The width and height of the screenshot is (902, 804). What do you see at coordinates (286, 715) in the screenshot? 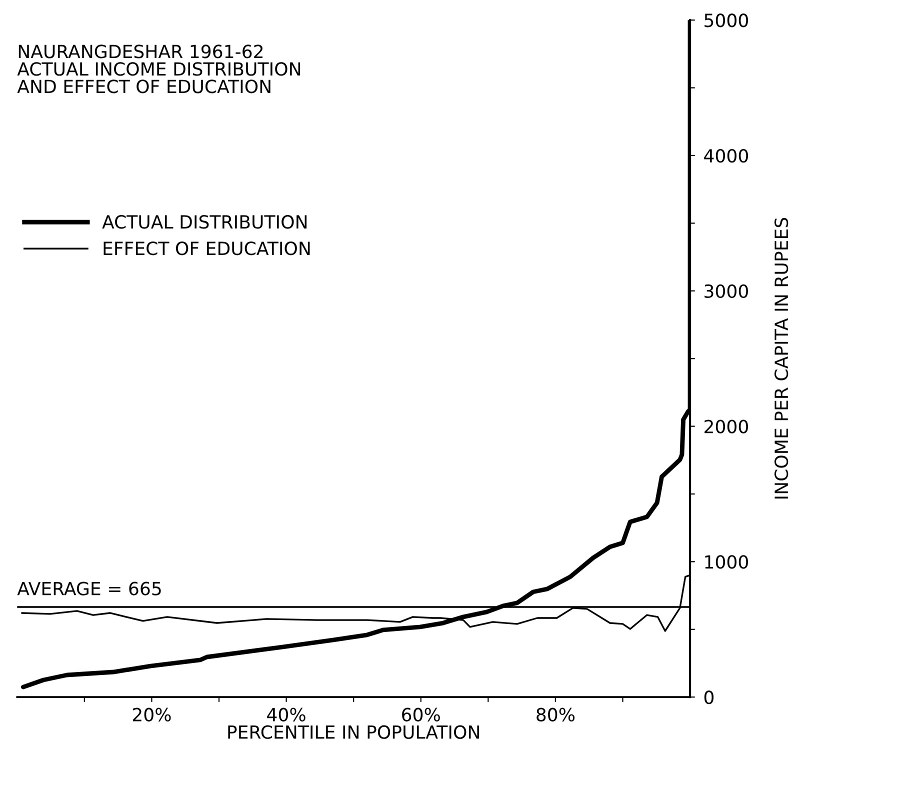
I see `x-tick-label: 40%` at bounding box center [286, 715].